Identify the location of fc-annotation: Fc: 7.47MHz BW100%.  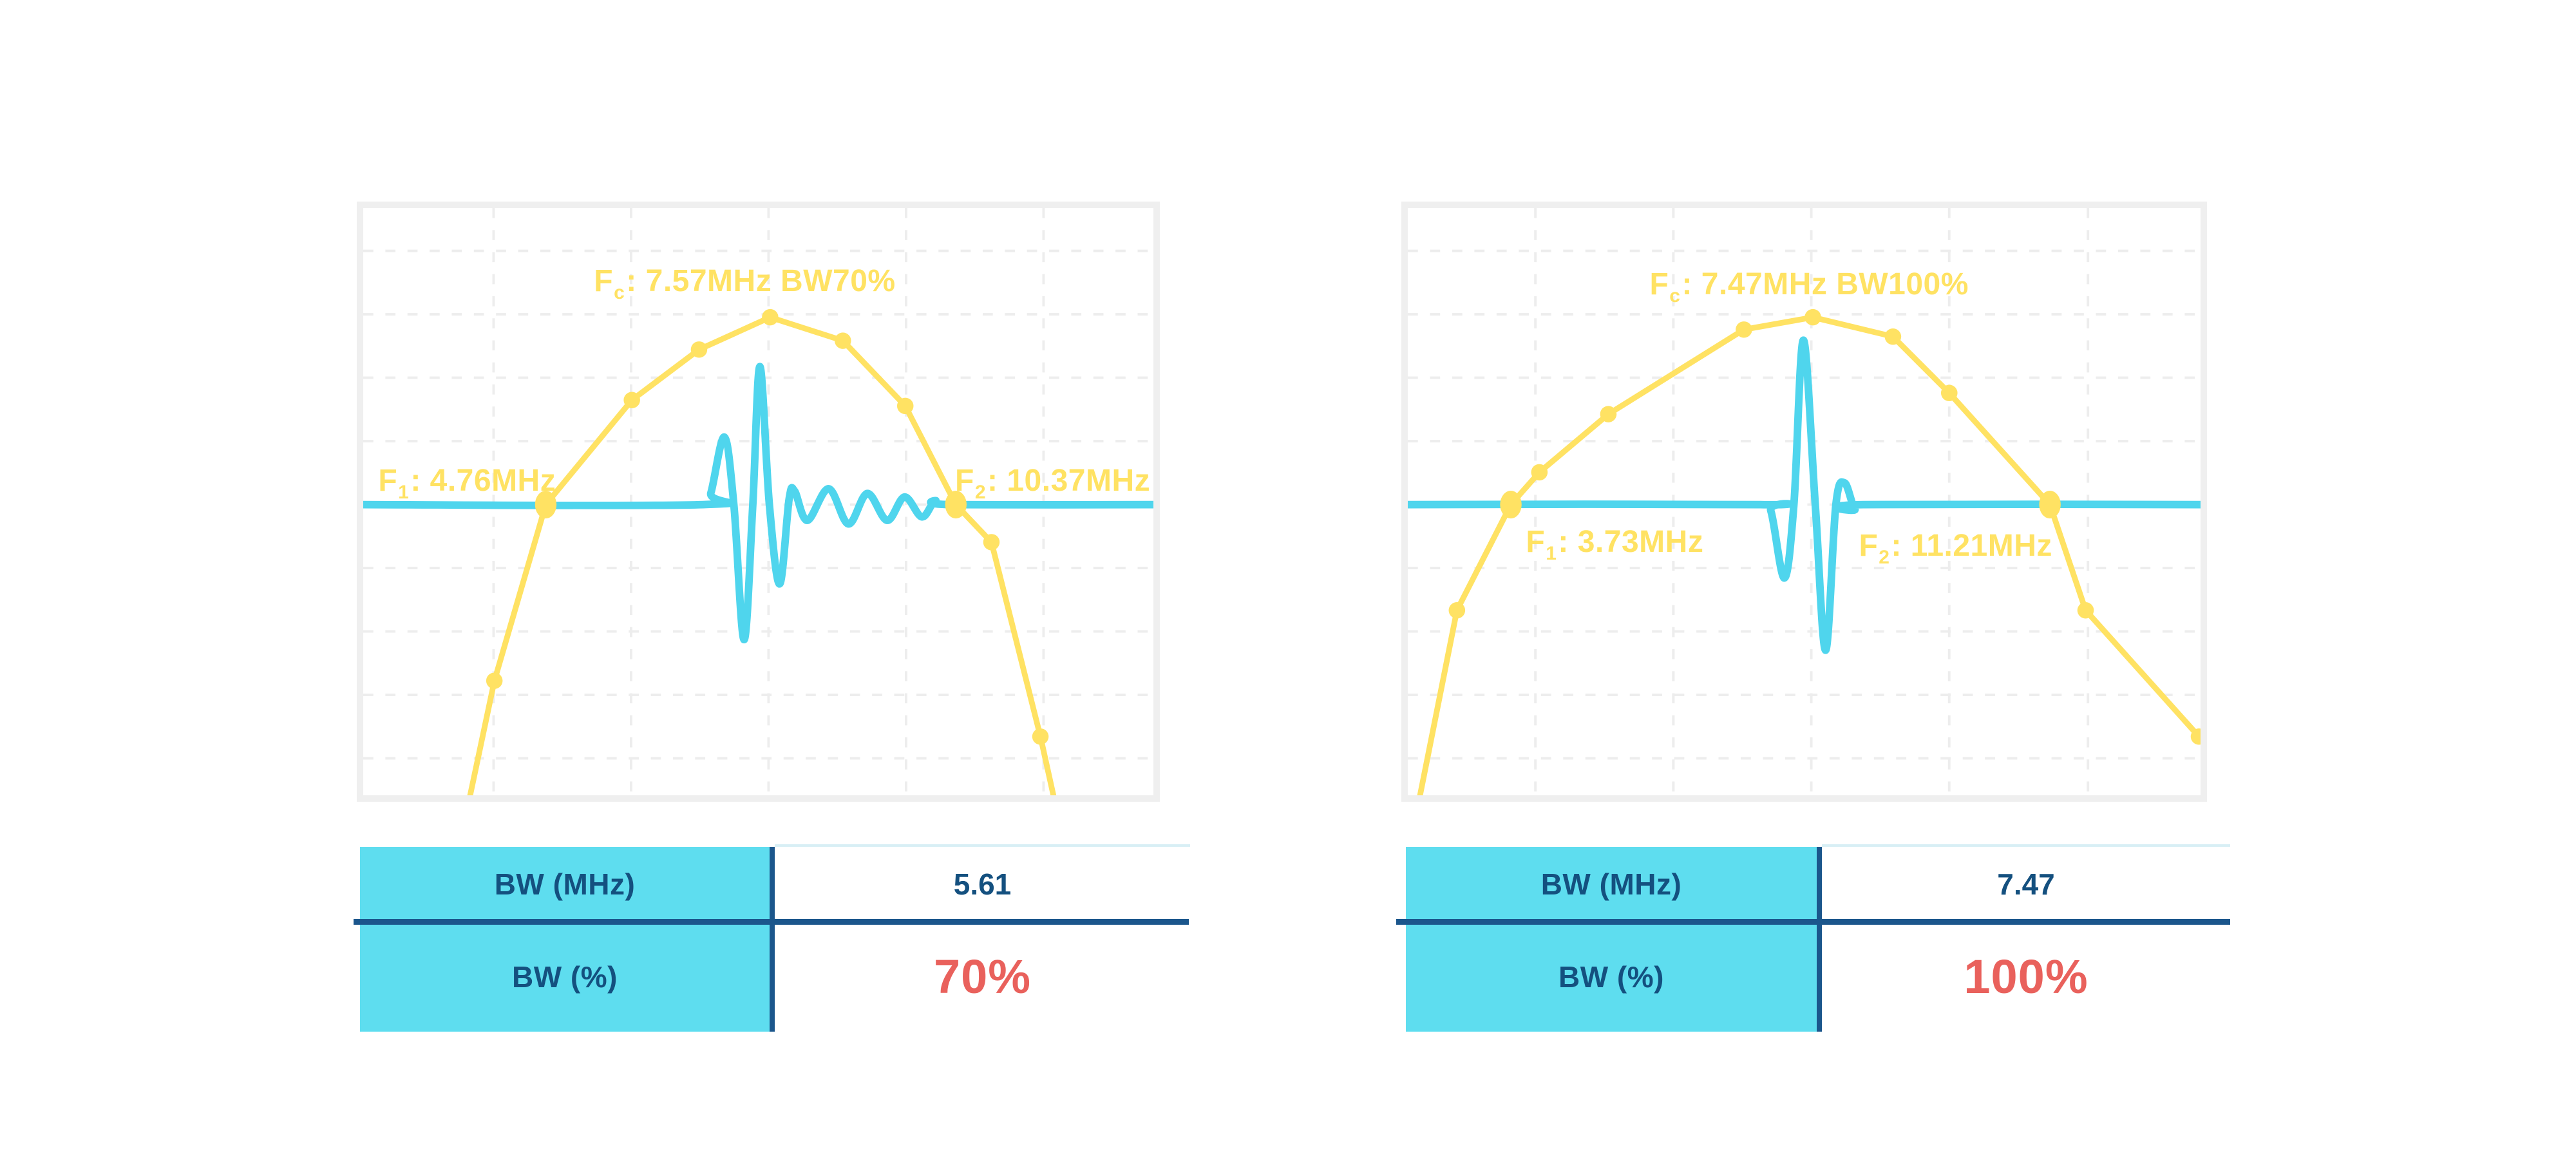
(1809, 287).